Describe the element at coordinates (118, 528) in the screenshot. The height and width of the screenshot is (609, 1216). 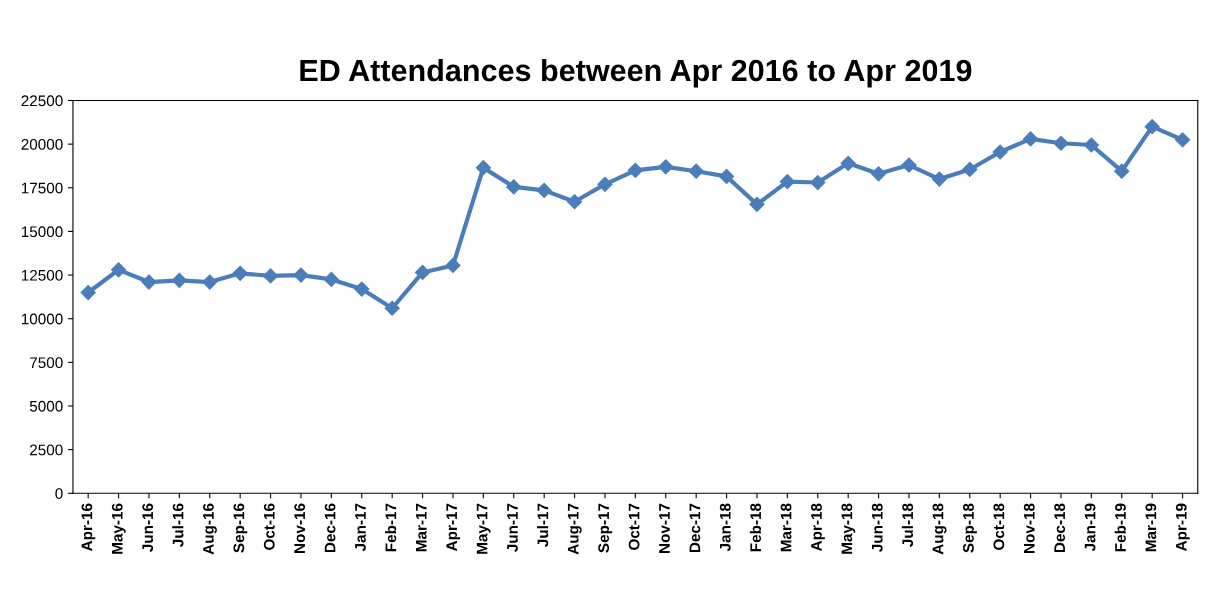
I see `x-tick-label: May-16` at that location.